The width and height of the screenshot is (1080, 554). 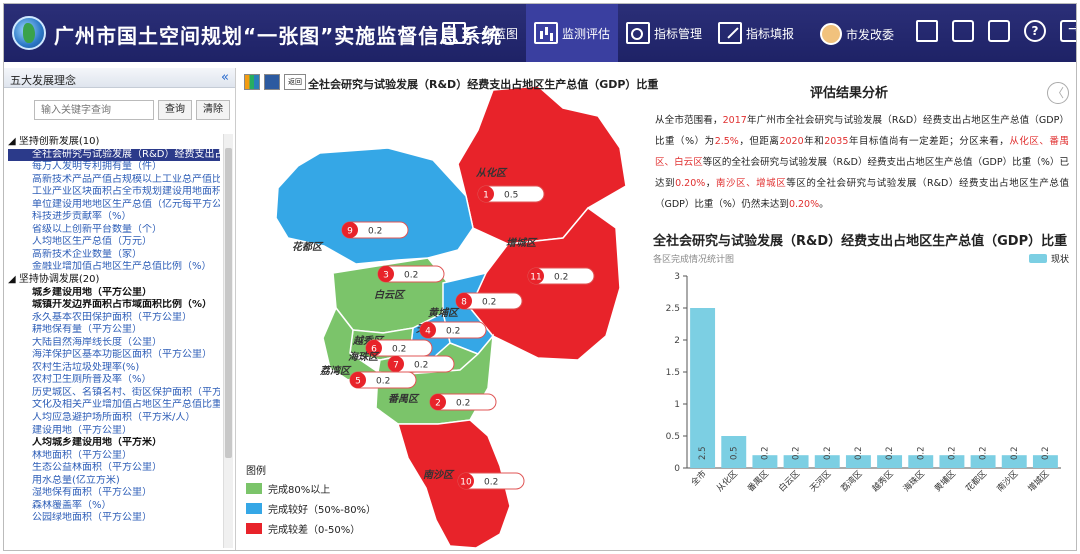 I want to click on tree-item: 用水总量(亿立方米), so click(x=76, y=480).